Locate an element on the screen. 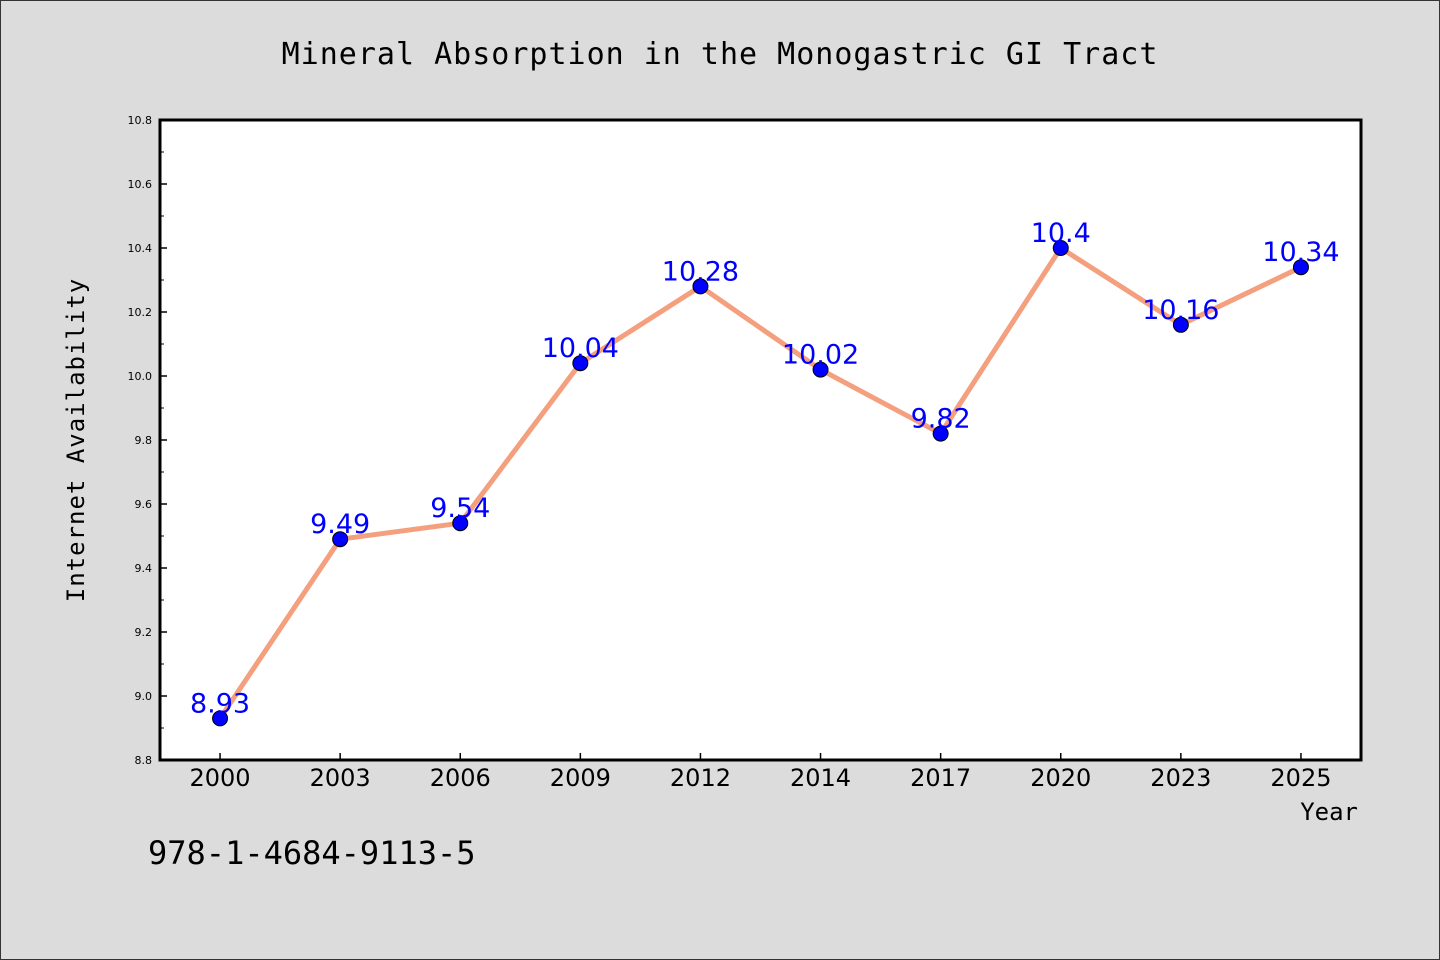 Image resolution: width=1440 pixels, height=960 pixels. y-axis: 8.8 9.0 9.2 9.4 9.6 9.8 10.0 10.2 10.4 10.6 10.8 is located at coordinates (147, 440).